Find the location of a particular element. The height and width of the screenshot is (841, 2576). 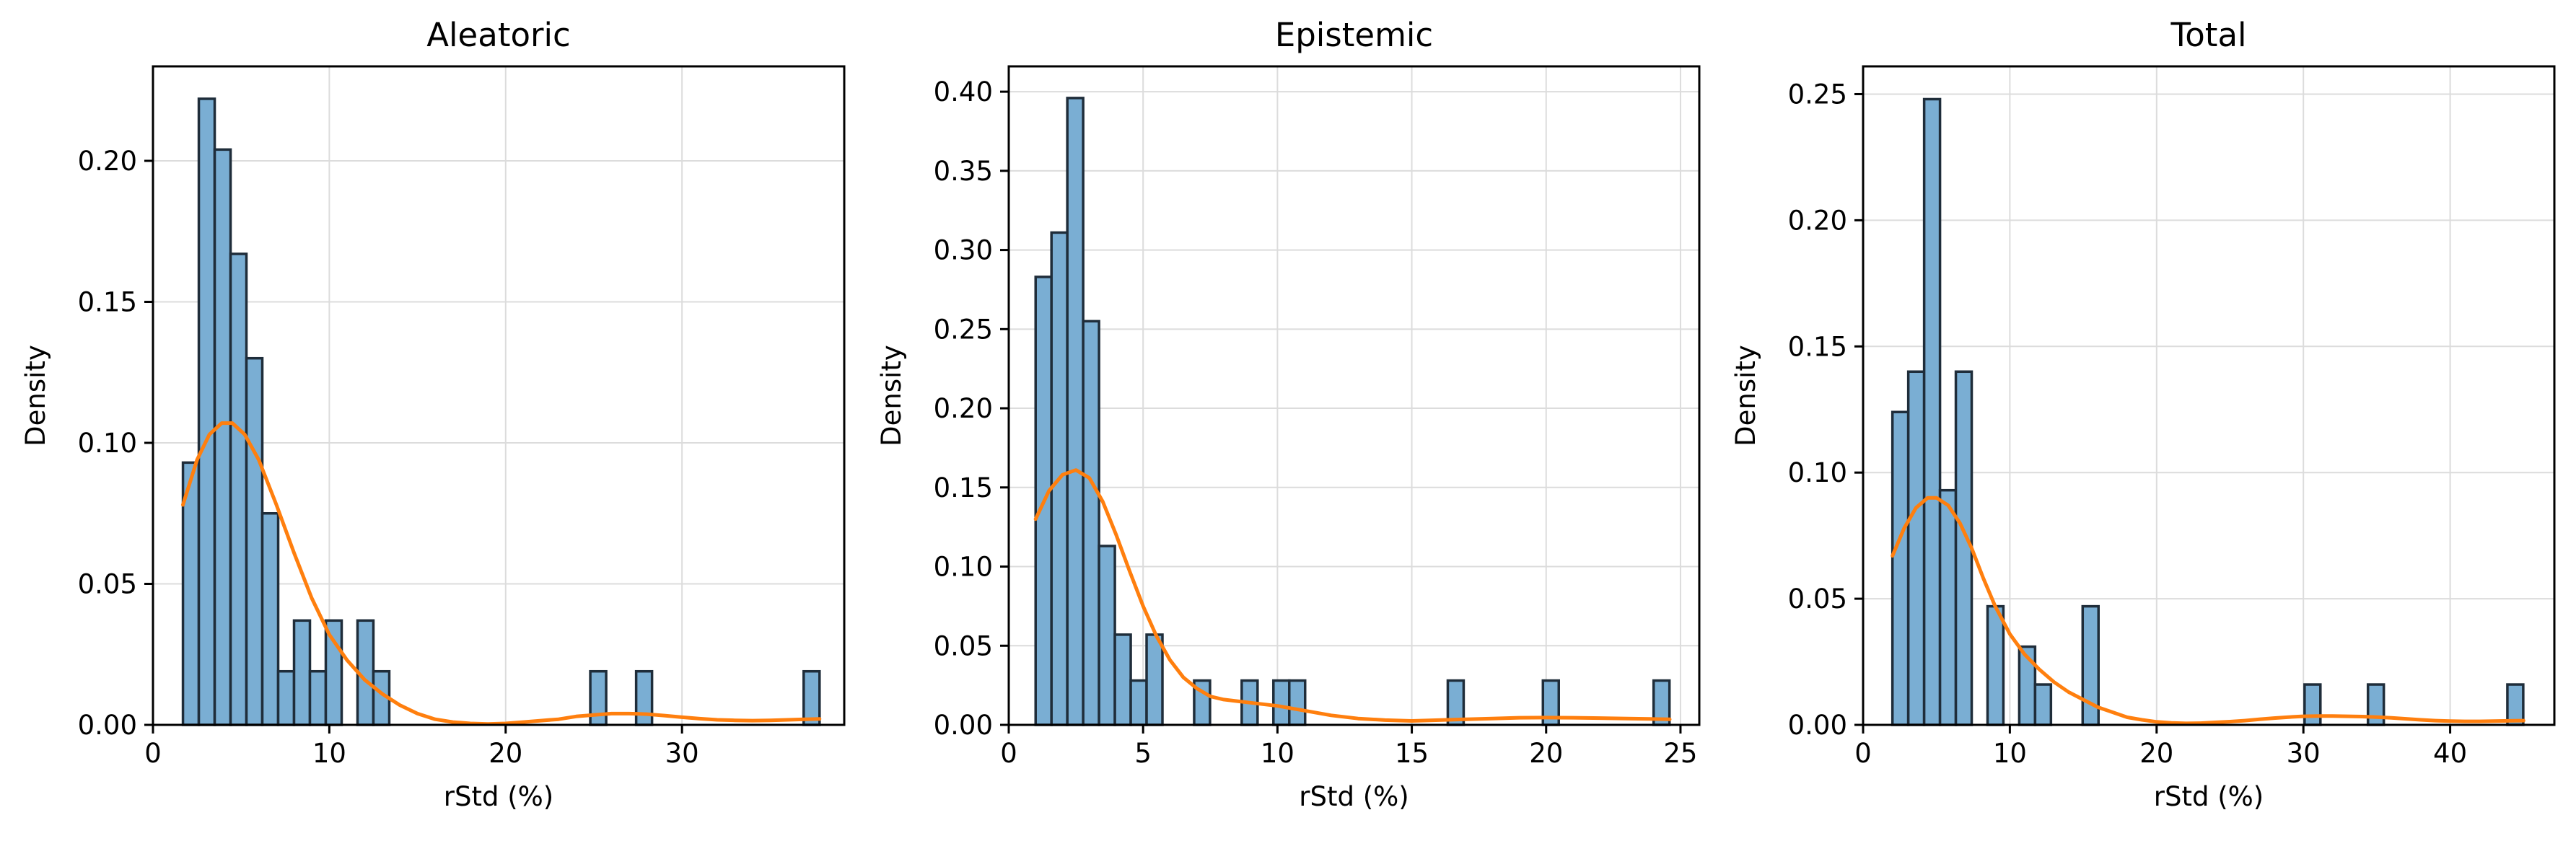

chart-title: Epistemic is located at coordinates (1354, 35).